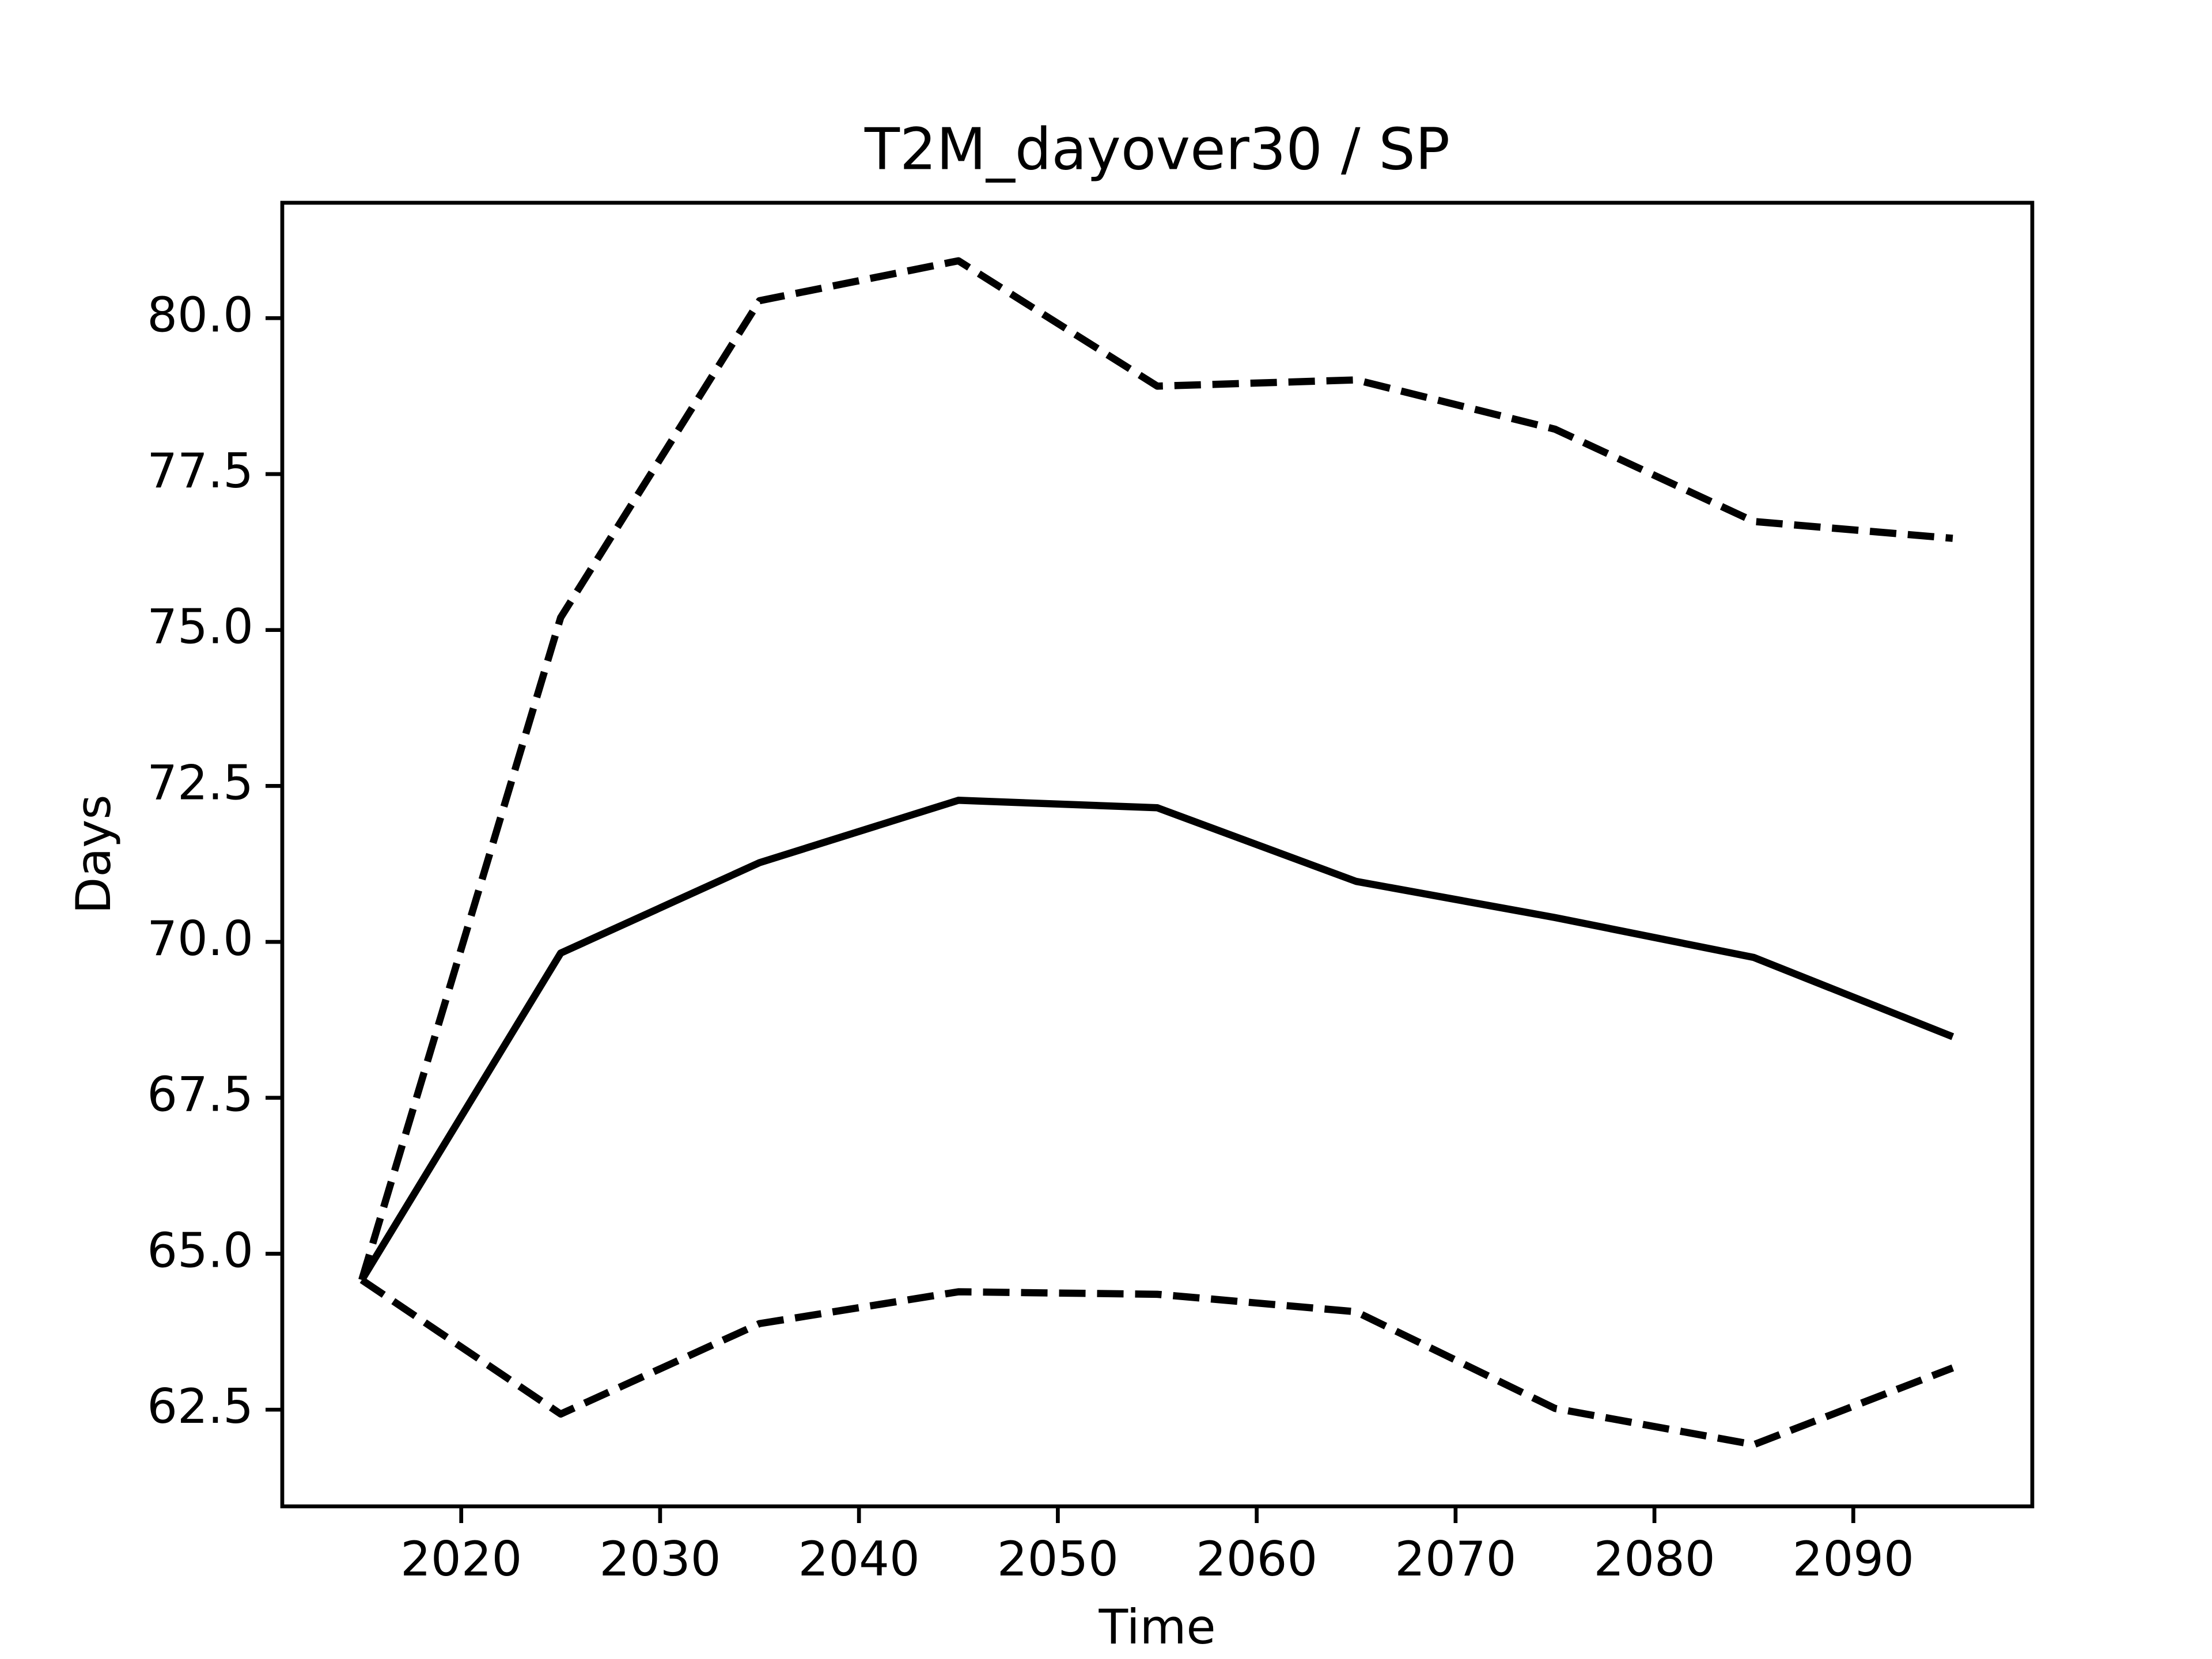 This screenshot has height=1659, width=2212. Describe the element at coordinates (200, 1095) in the screenshot. I see `y-tick-label: 67.5` at that location.